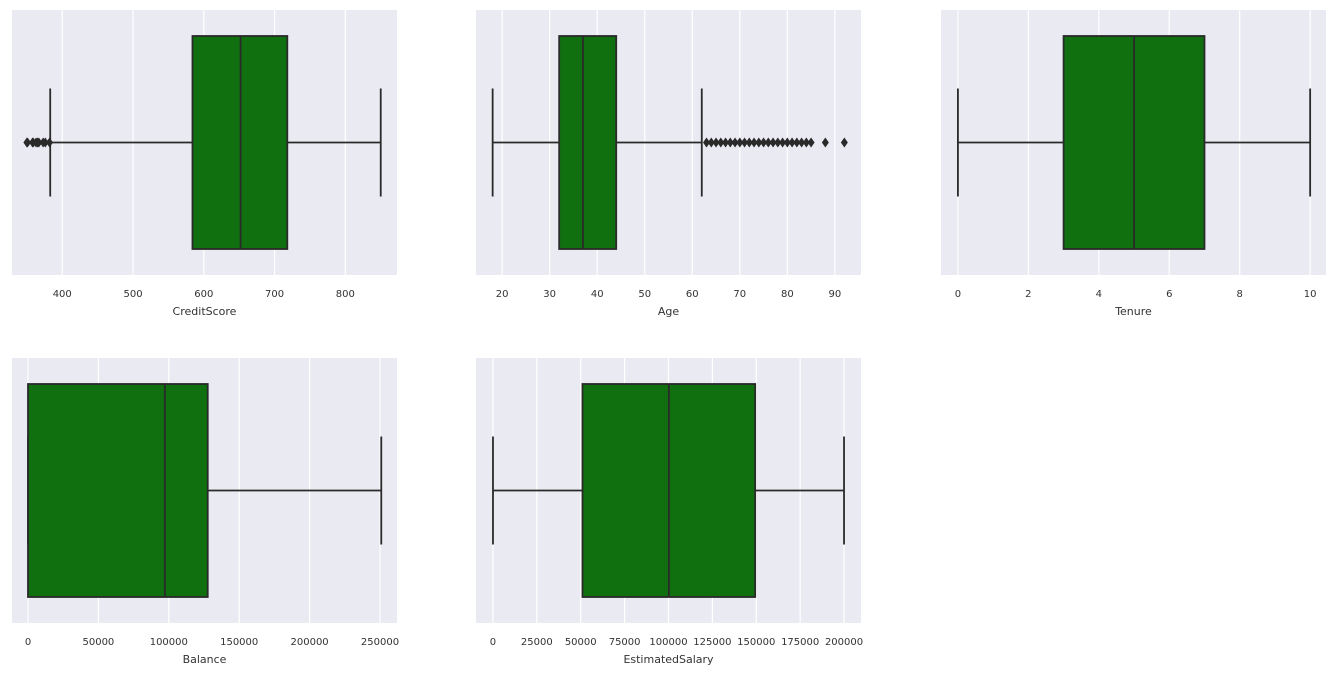  Describe the element at coordinates (712, 642) in the screenshot. I see `x-tick-label: 125000` at that location.